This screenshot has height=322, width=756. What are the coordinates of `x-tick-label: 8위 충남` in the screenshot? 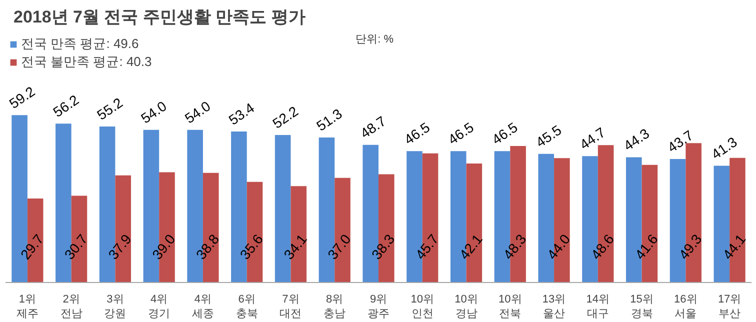 It's located at (335, 307).